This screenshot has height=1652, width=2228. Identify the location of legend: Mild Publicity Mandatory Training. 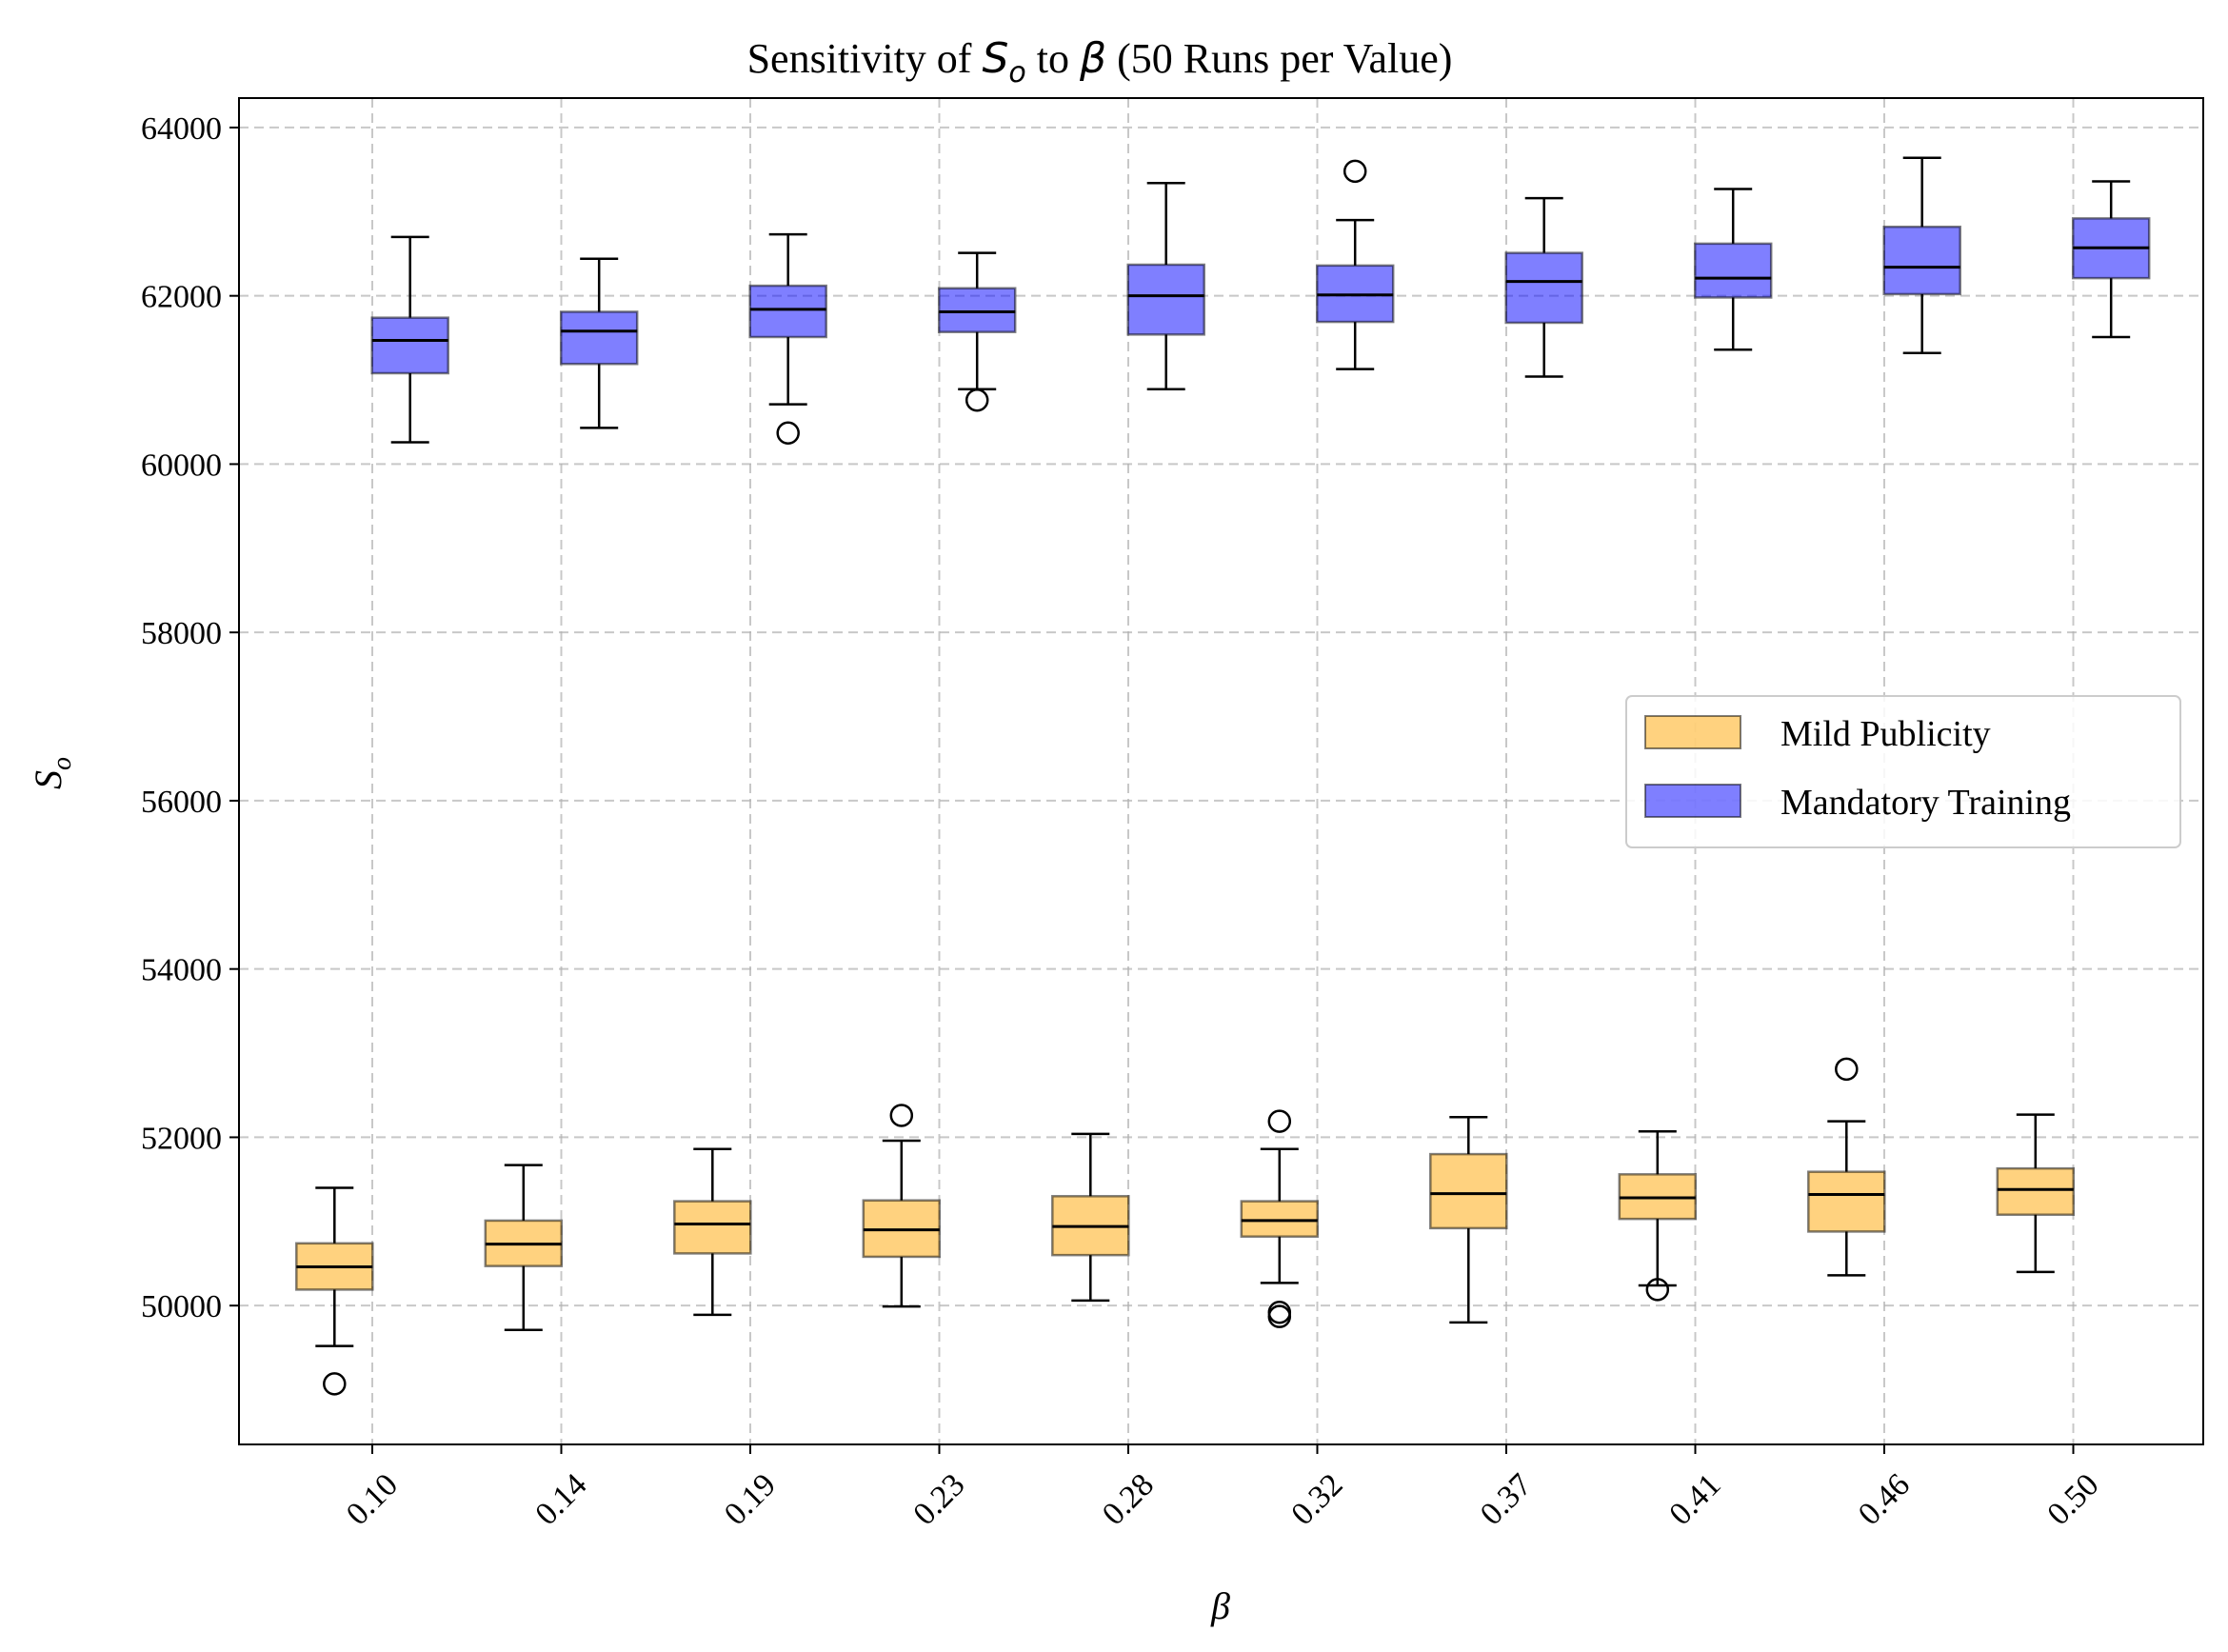
(1903, 772).